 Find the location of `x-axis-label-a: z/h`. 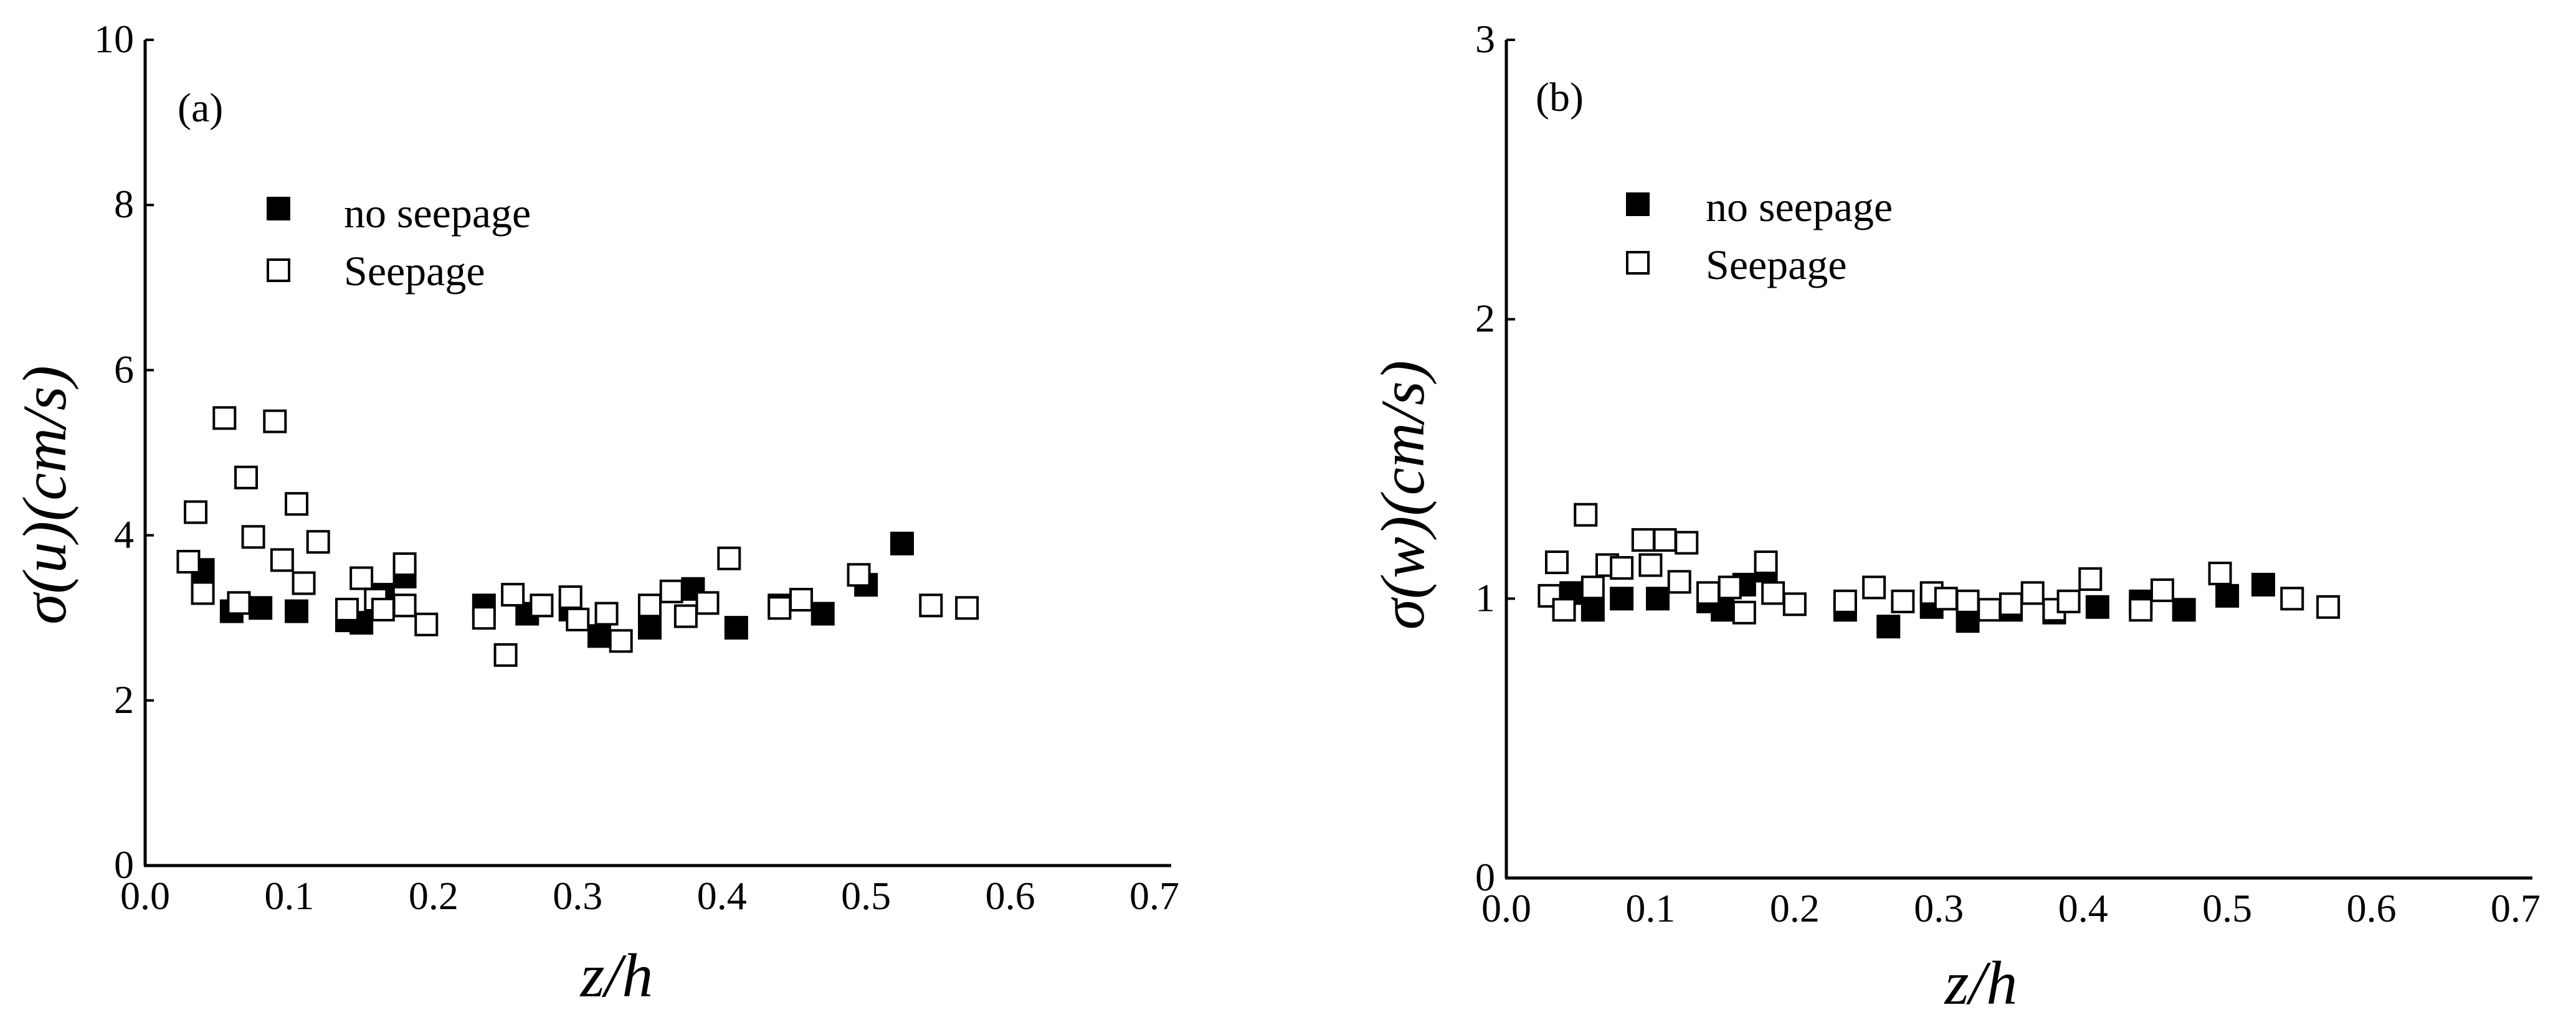

x-axis-label-a: z/h is located at coordinates (616, 975).